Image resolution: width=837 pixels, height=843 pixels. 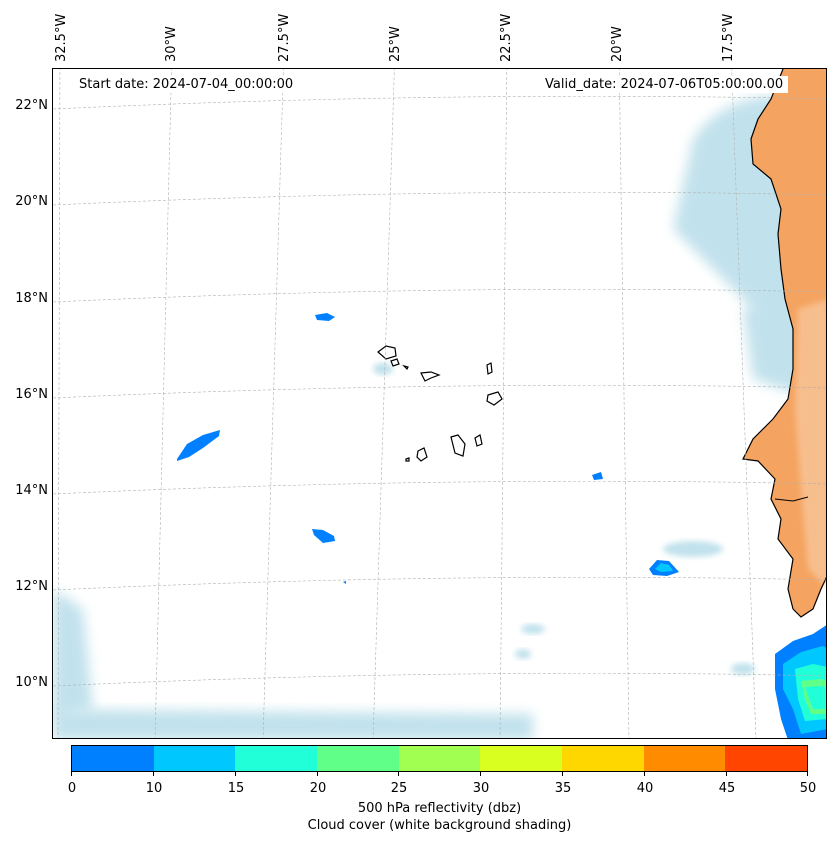 What do you see at coordinates (617, 44) in the screenshot?
I see `lon-label-20w: 20°W` at bounding box center [617, 44].